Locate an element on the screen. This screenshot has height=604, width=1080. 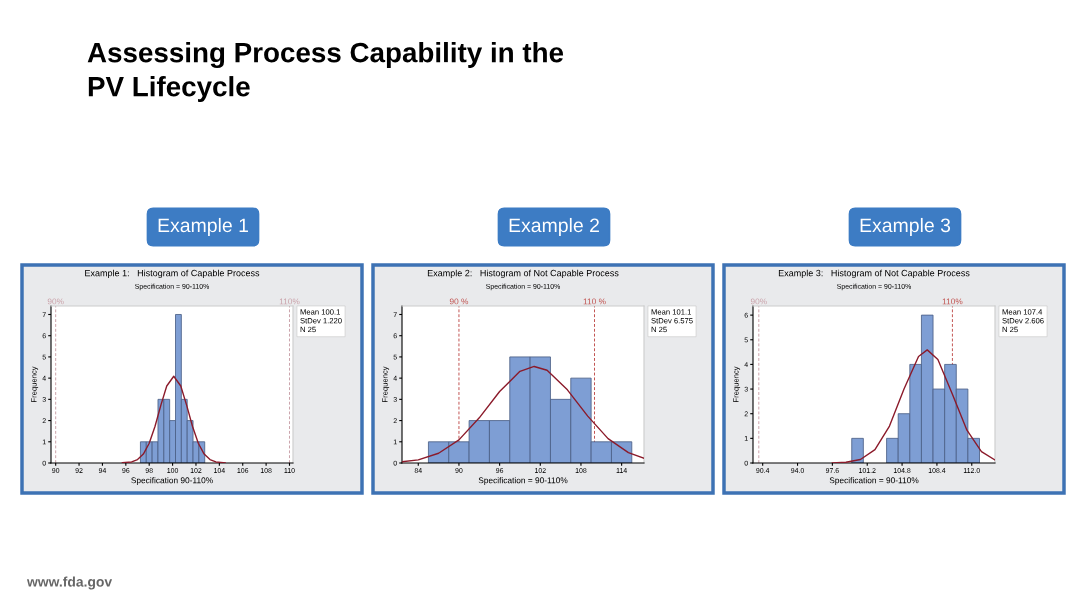
text: www.fda.gov is located at coordinates (69, 583).